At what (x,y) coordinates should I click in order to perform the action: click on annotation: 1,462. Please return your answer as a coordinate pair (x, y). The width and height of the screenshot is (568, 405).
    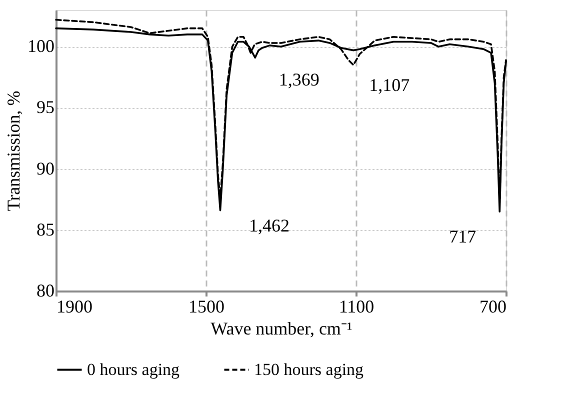
    Looking at the image, I should click on (269, 225).